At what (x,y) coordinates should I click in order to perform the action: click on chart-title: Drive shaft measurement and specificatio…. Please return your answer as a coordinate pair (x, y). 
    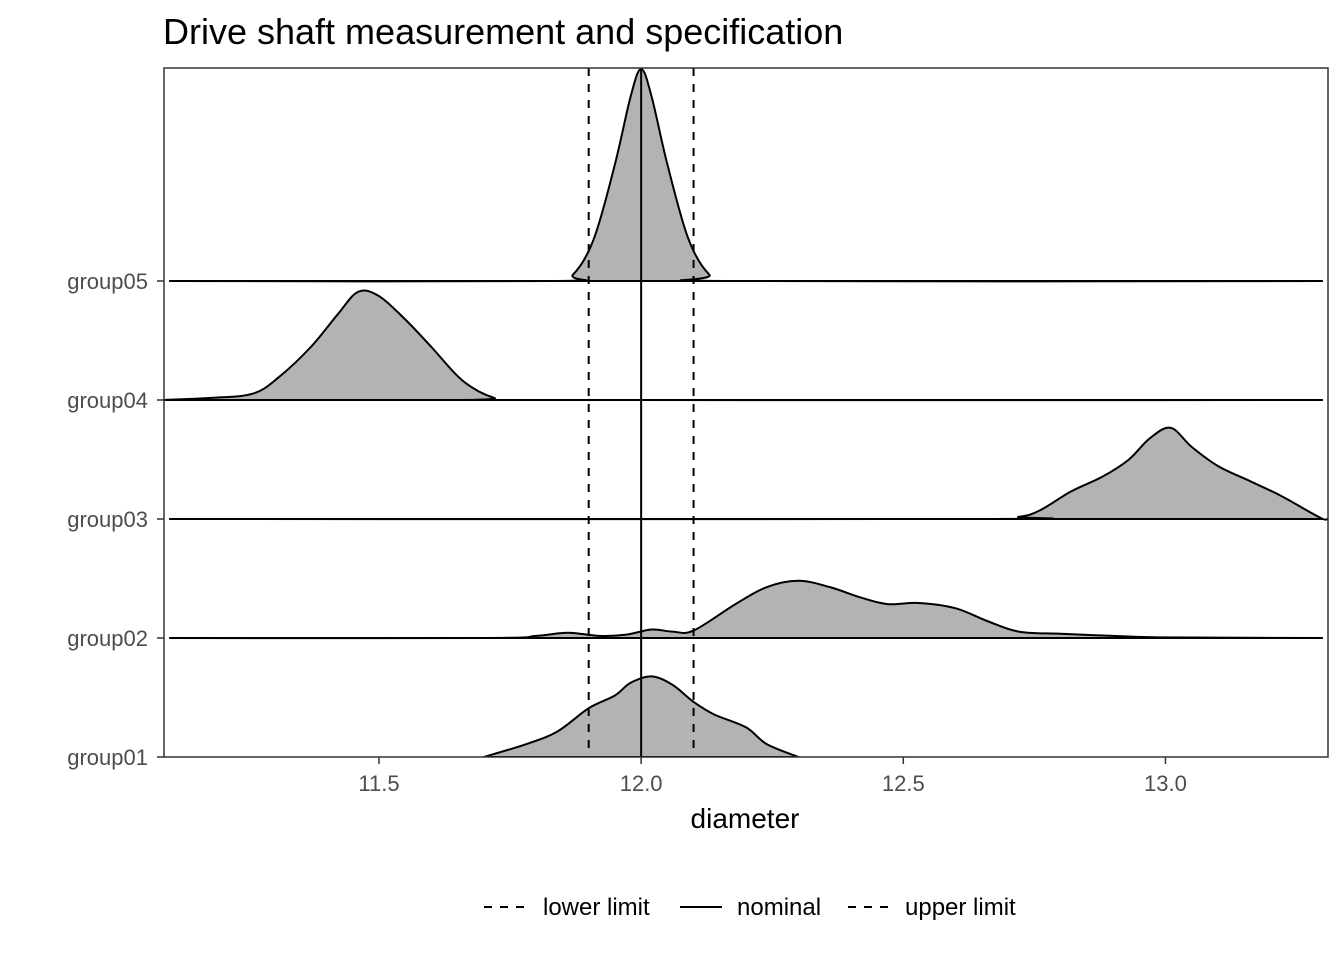
    Looking at the image, I should click on (503, 31).